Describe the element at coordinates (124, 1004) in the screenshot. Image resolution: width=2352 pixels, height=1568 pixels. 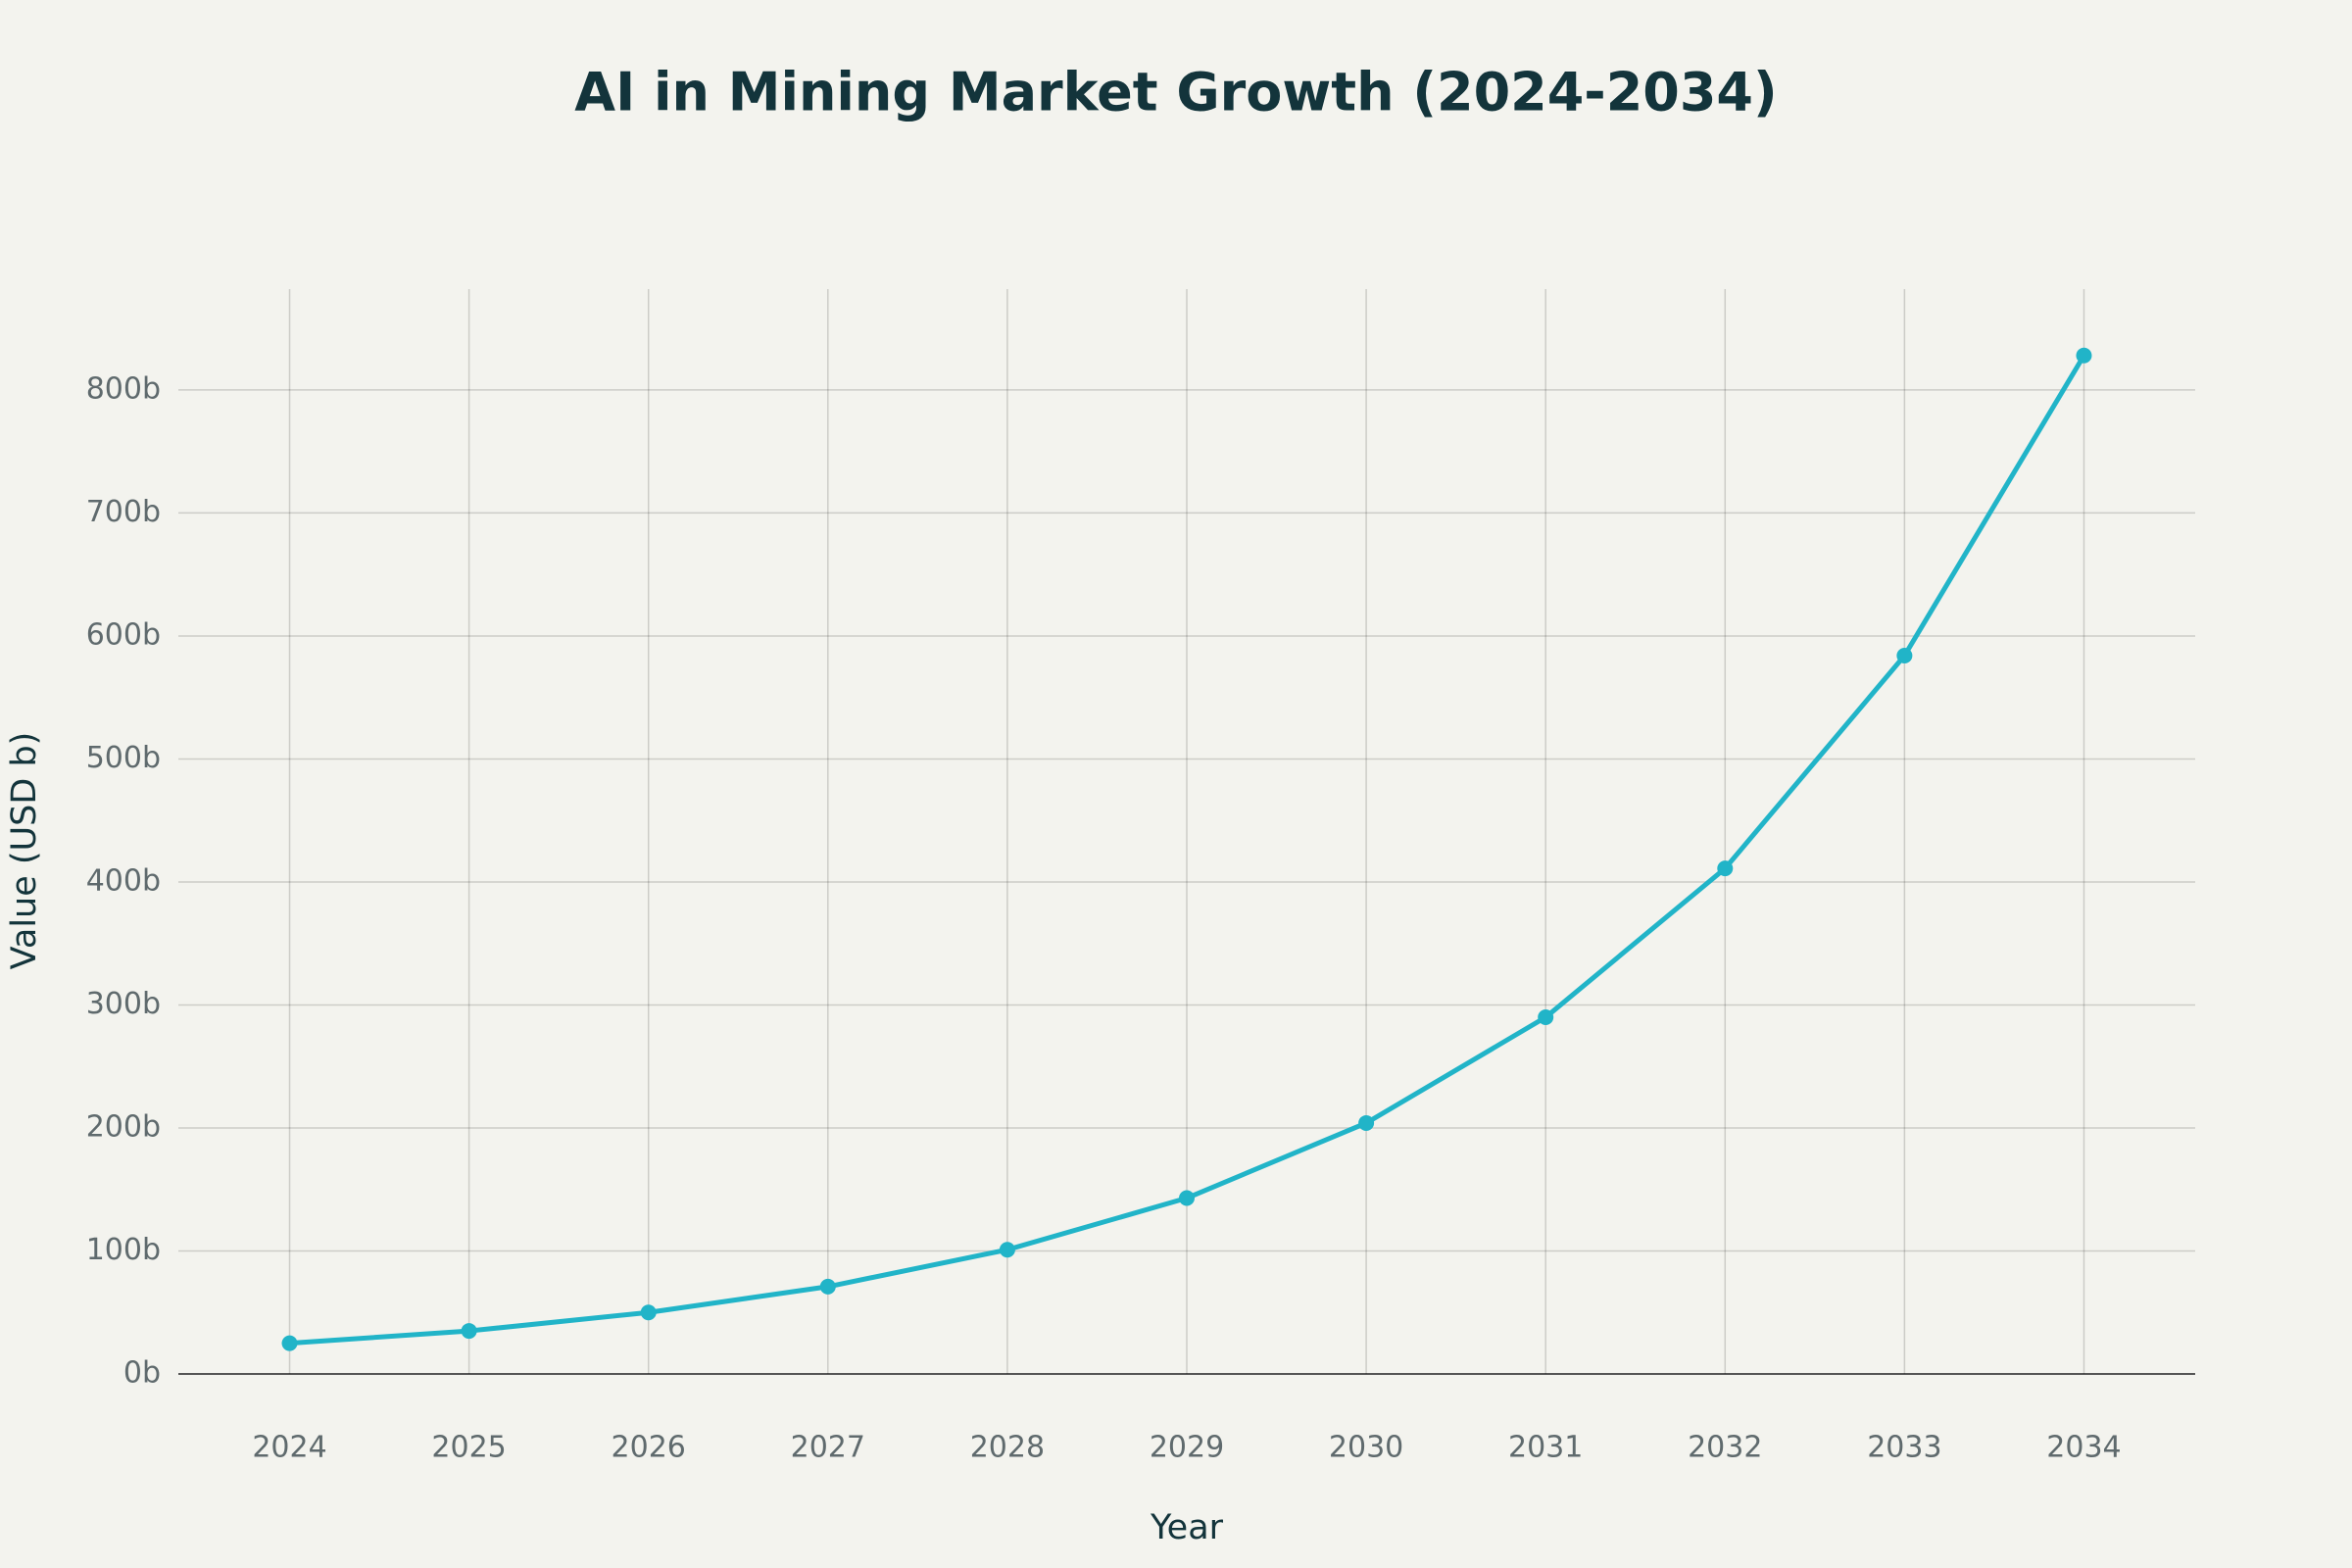
I see `y-tick-label: 300b` at that location.